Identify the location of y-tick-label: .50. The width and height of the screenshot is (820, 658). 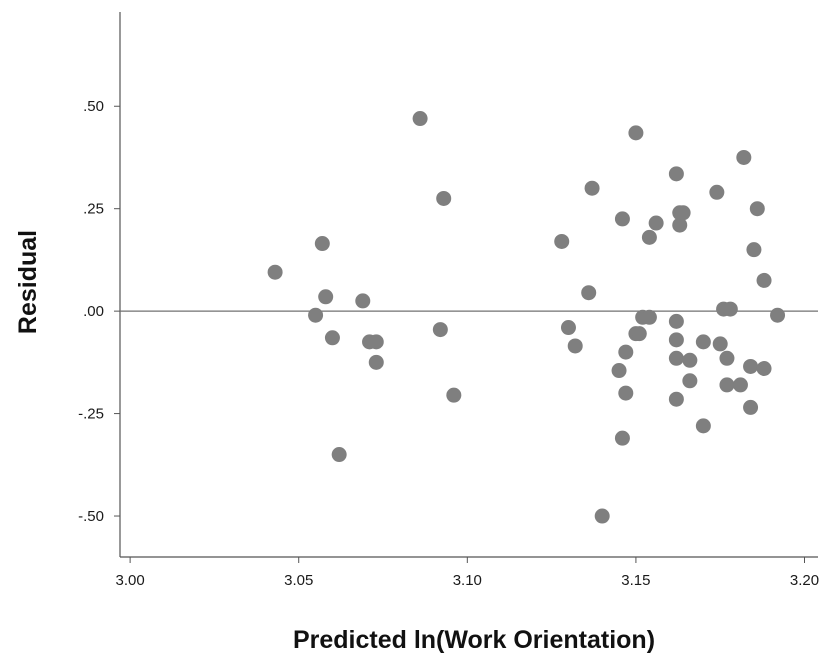
(93, 106).